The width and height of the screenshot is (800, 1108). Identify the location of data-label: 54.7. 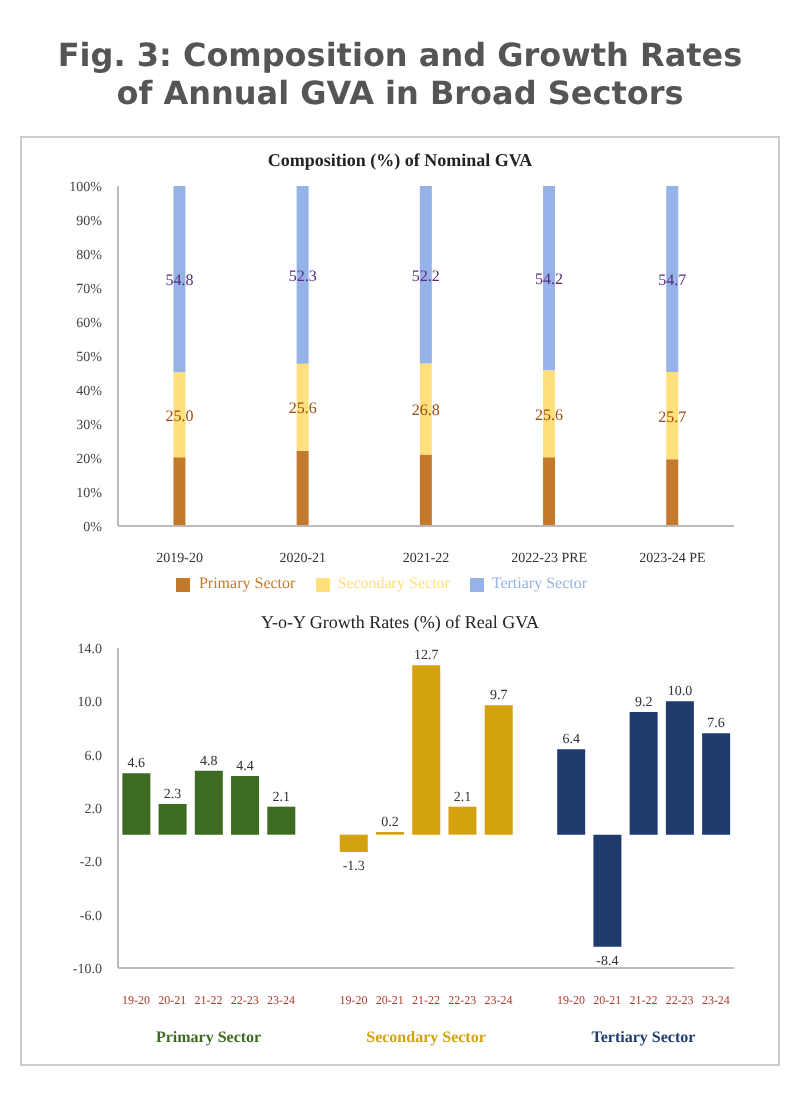
(672, 279).